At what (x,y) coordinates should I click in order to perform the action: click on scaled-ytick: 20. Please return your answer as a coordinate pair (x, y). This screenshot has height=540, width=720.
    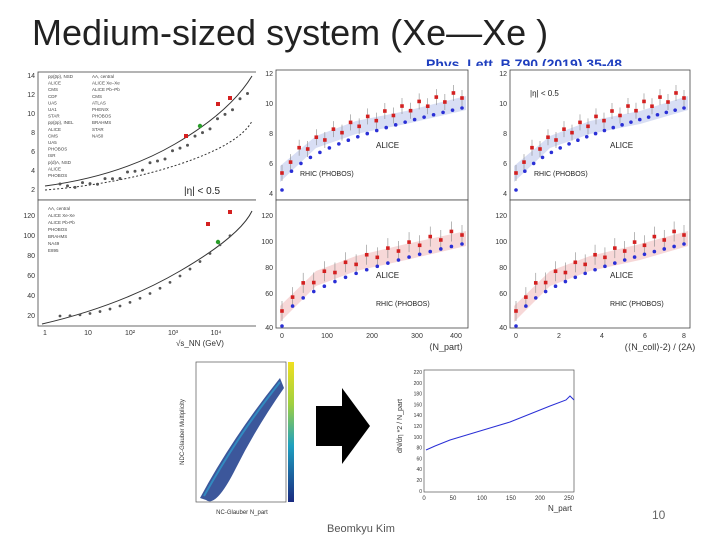
    Looking at the image, I should click on (419, 481).